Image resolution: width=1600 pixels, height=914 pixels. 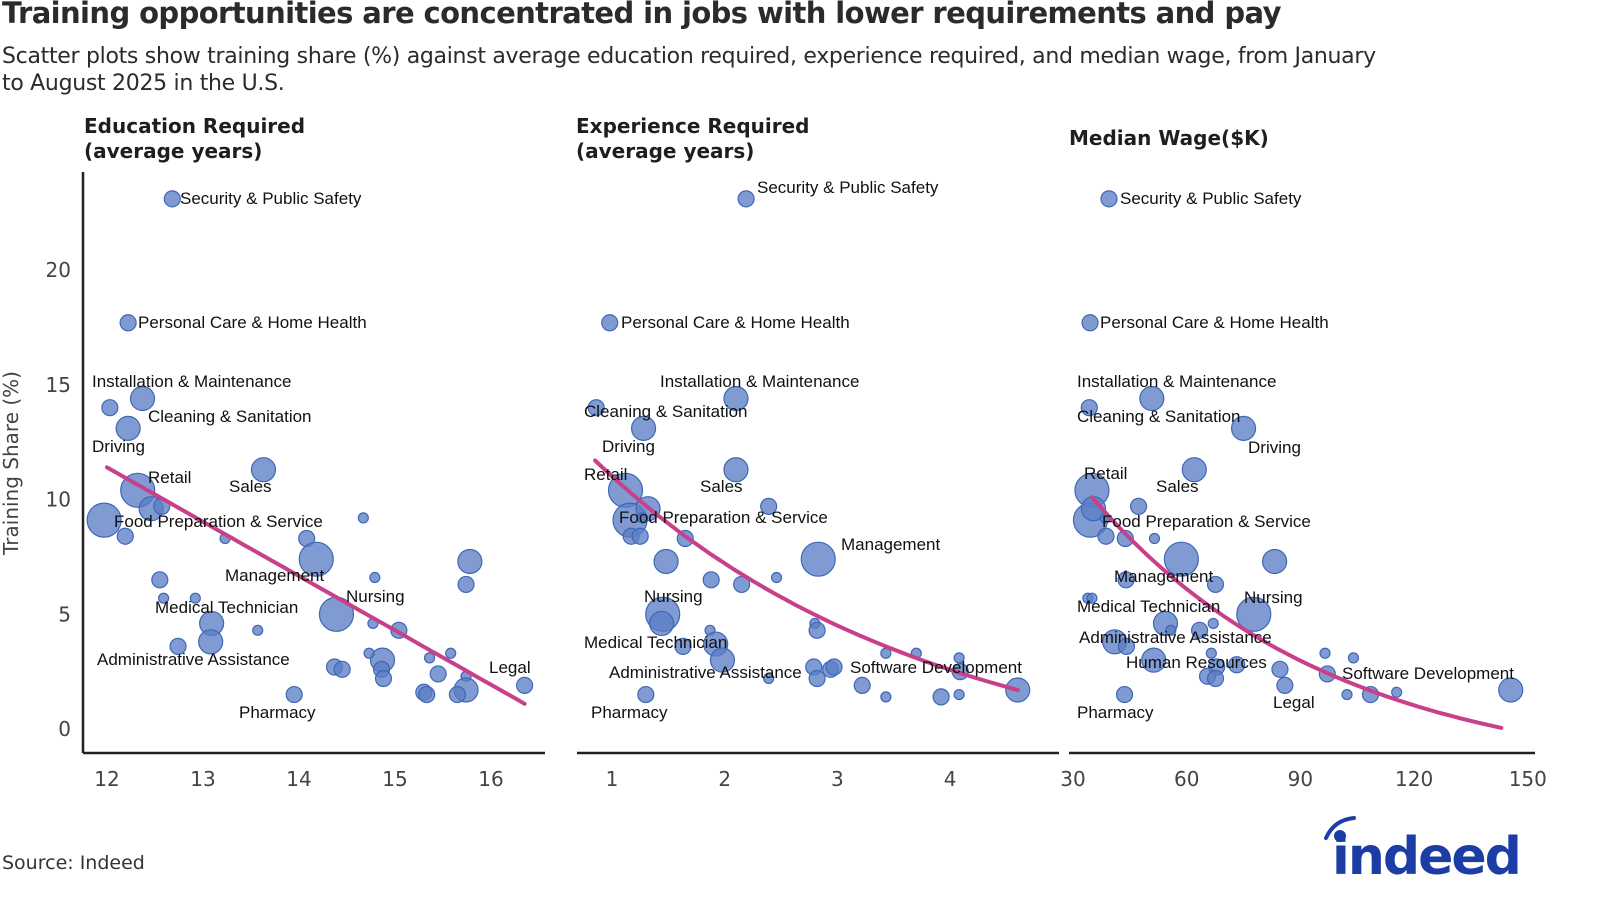 What do you see at coordinates (721, 486) in the screenshot?
I see `point-label: Sales` at bounding box center [721, 486].